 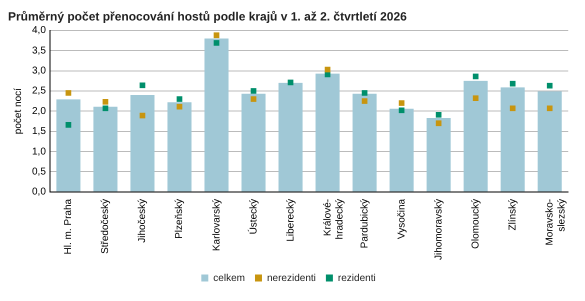 I want to click on x-tick-label: Pardubický, so click(x=364, y=223).